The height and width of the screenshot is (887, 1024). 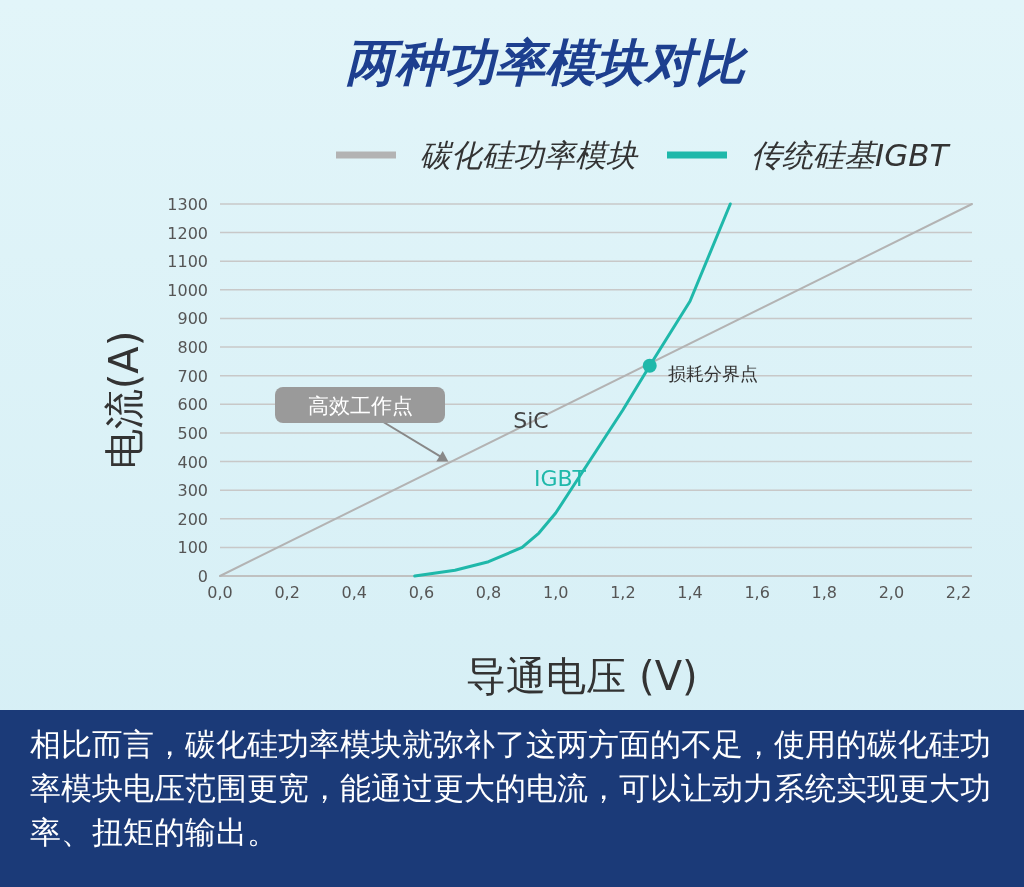 I want to click on y-tick-label: 1000, so click(x=187, y=290).